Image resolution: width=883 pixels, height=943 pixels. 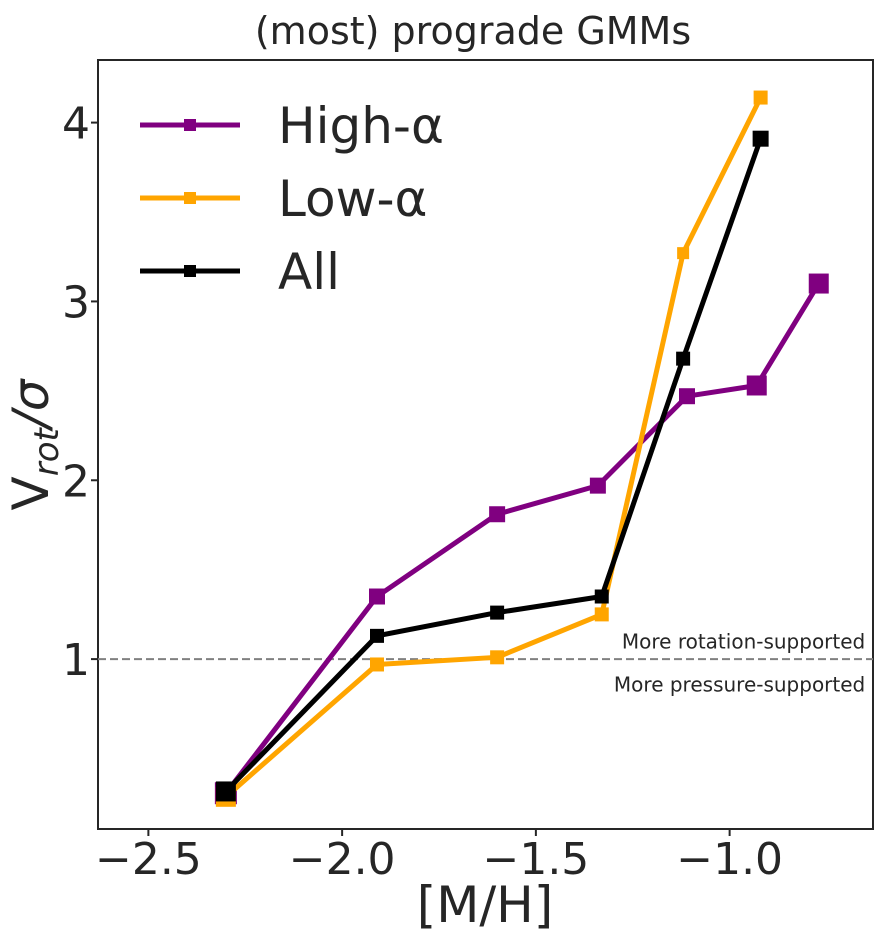 What do you see at coordinates (729, 859) in the screenshot?
I see `x-tick-label-3: −1.0` at bounding box center [729, 859].